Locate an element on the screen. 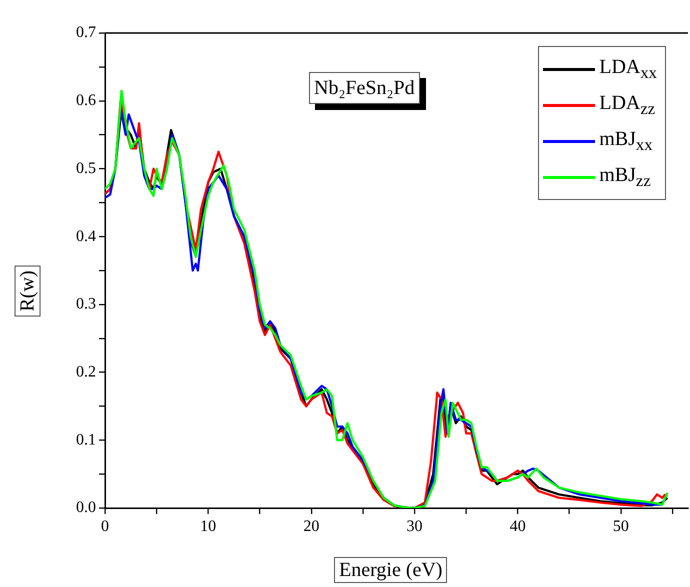 The height and width of the screenshot is (587, 690). y-tick-label: 0.0 is located at coordinates (86, 507).